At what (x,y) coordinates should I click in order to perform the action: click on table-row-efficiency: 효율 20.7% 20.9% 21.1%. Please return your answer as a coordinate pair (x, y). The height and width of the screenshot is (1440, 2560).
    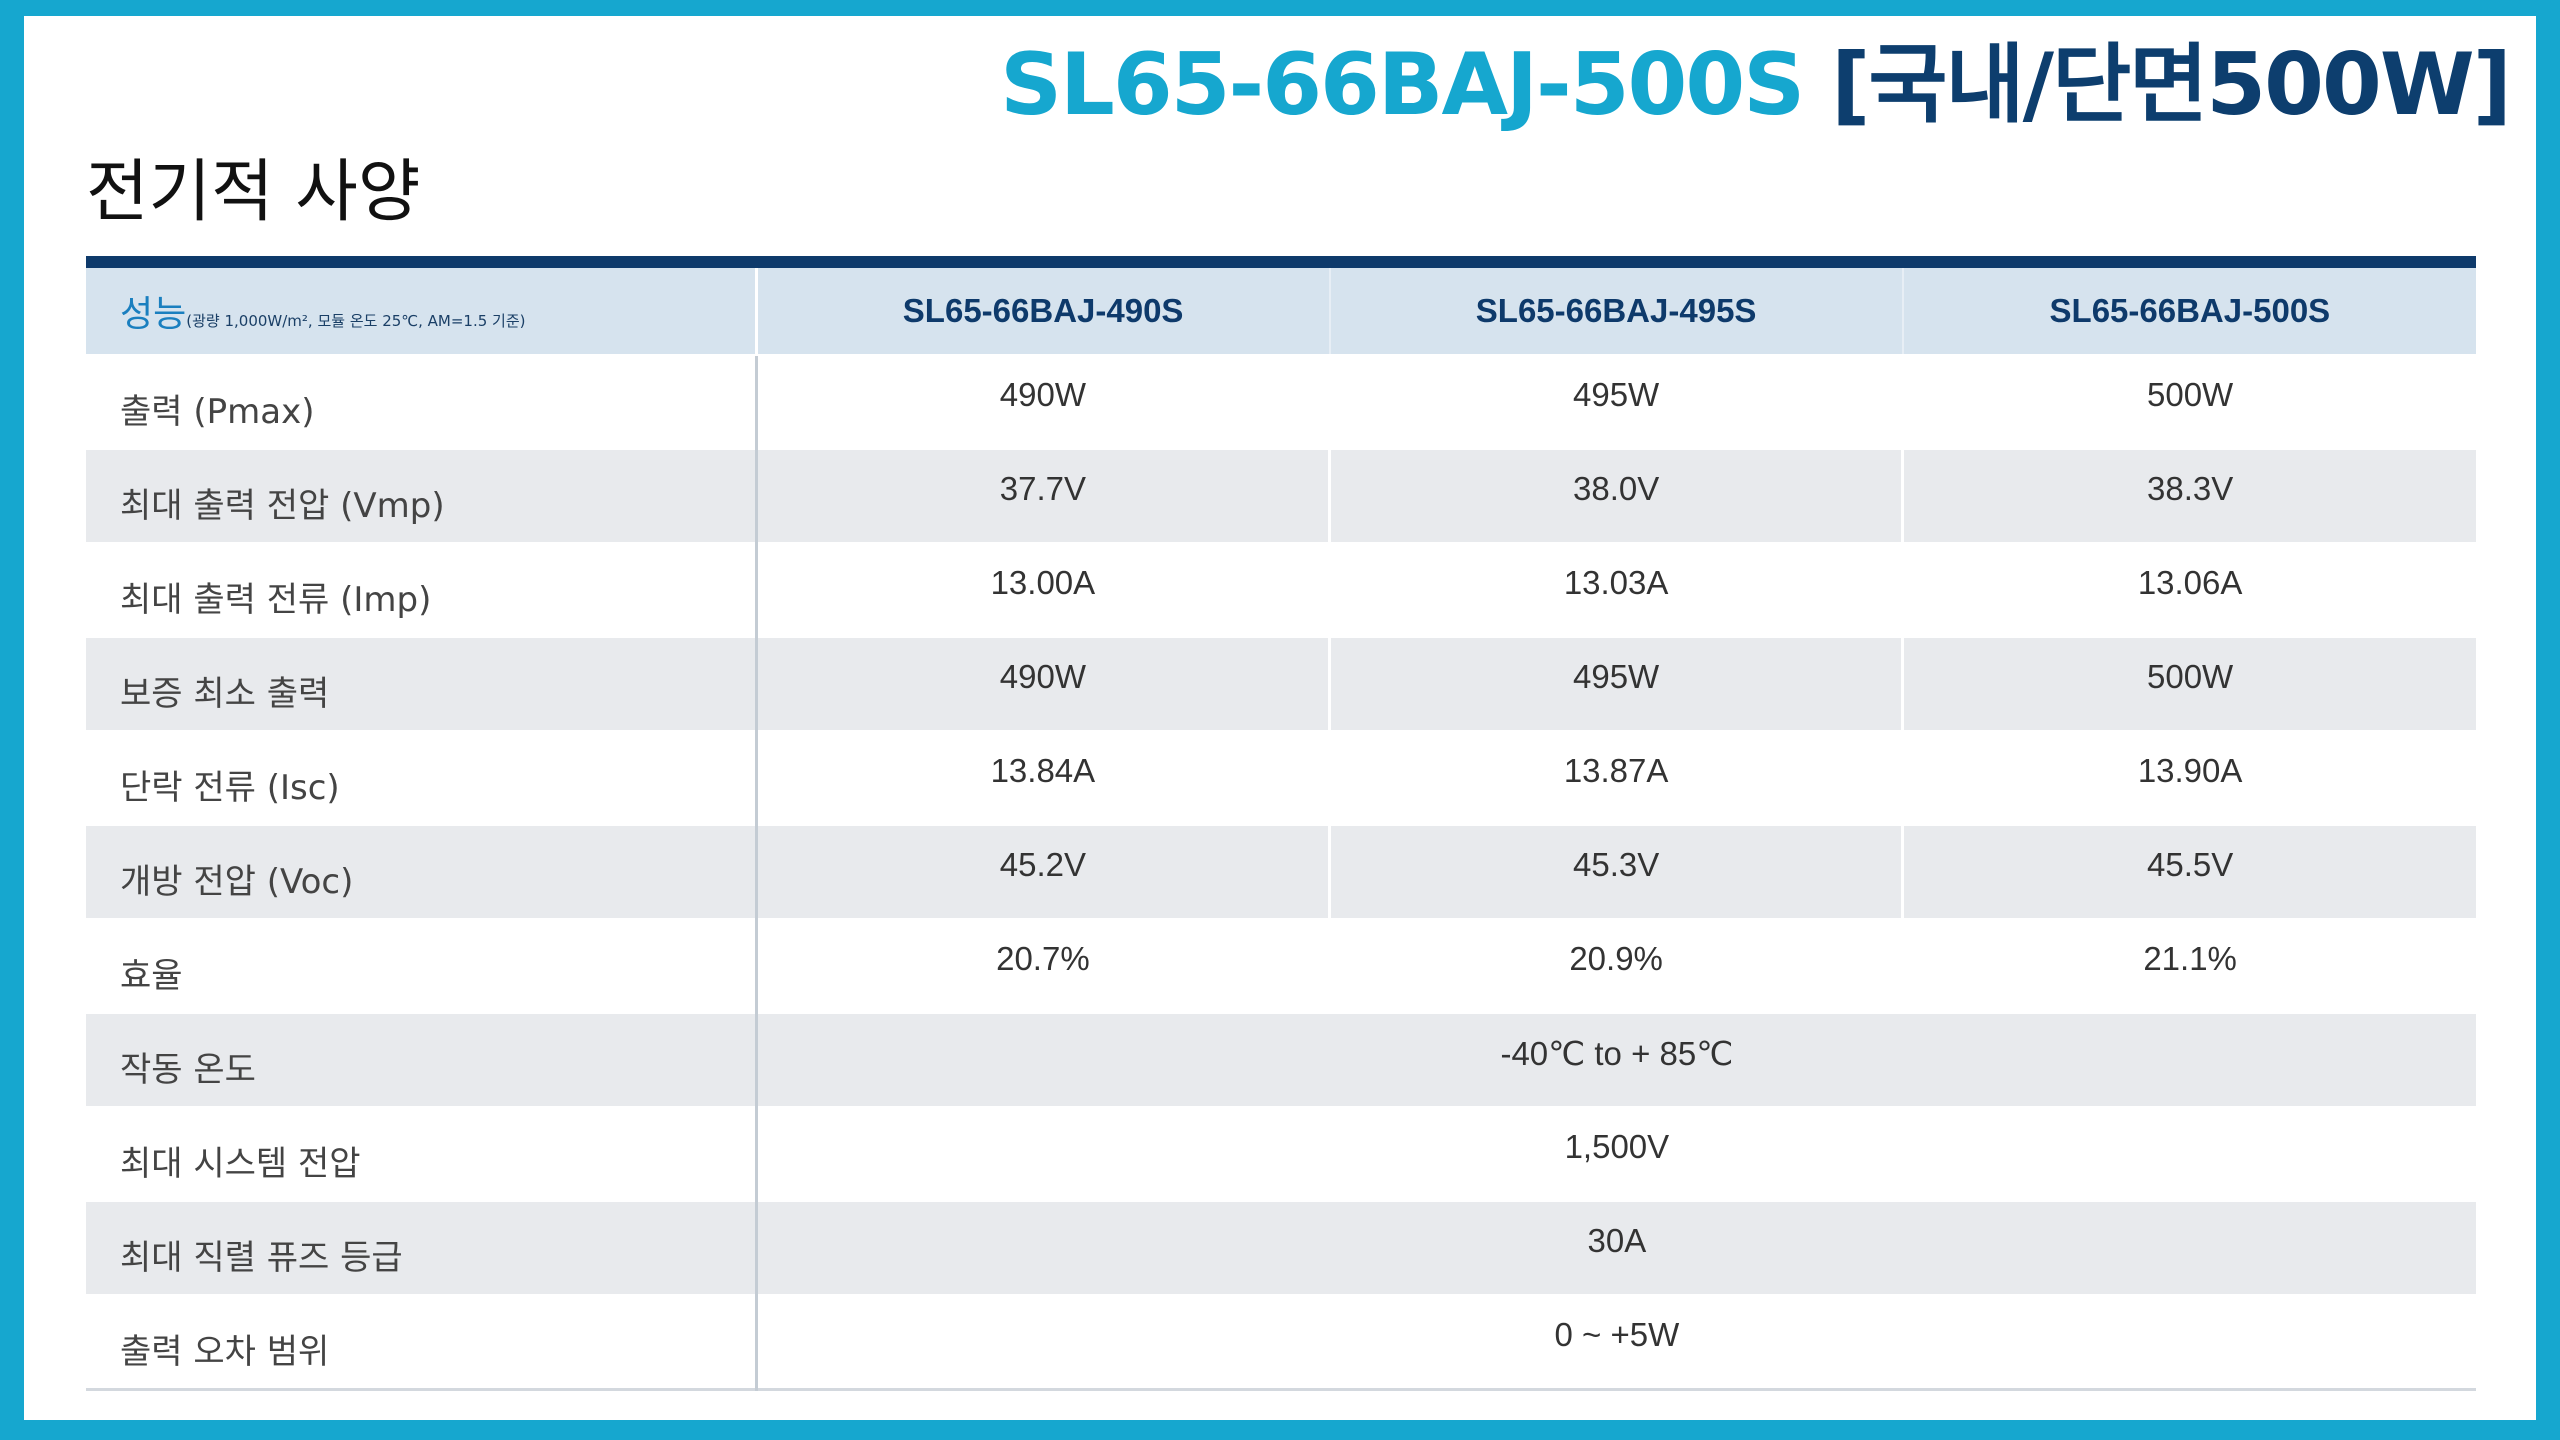
    Looking at the image, I should click on (1281, 966).